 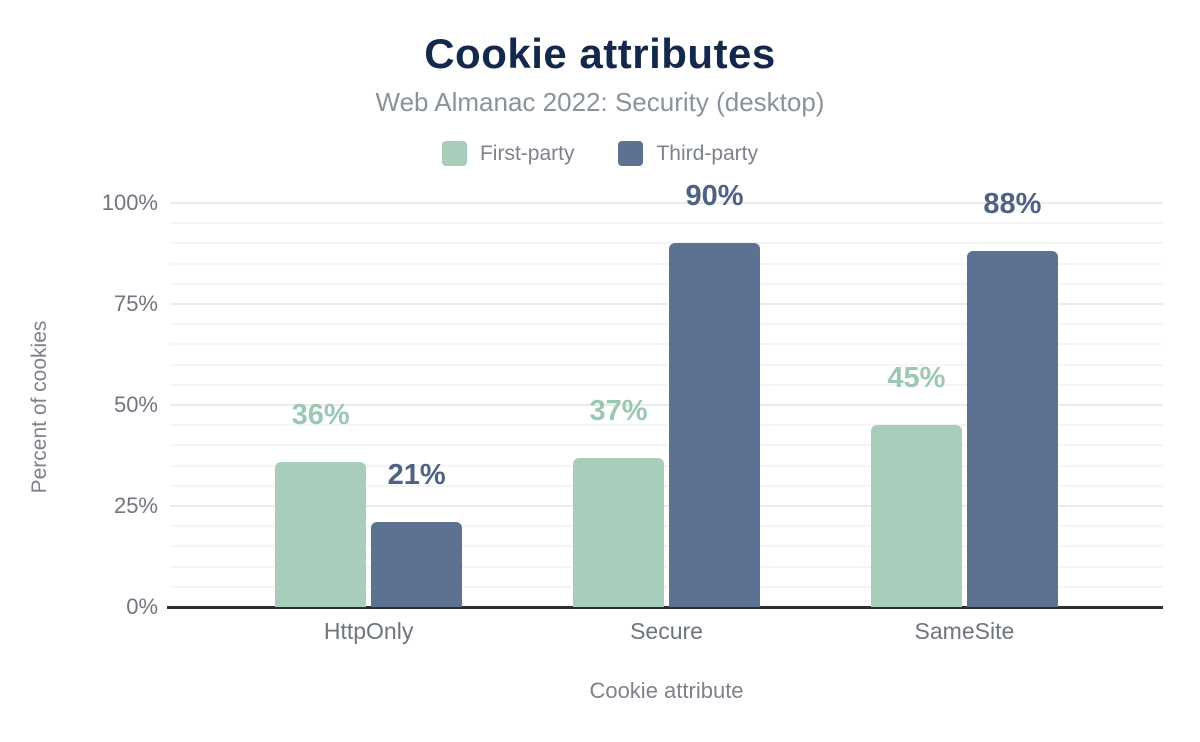 I want to click on bar-first-party-secure, so click(x=618, y=532).